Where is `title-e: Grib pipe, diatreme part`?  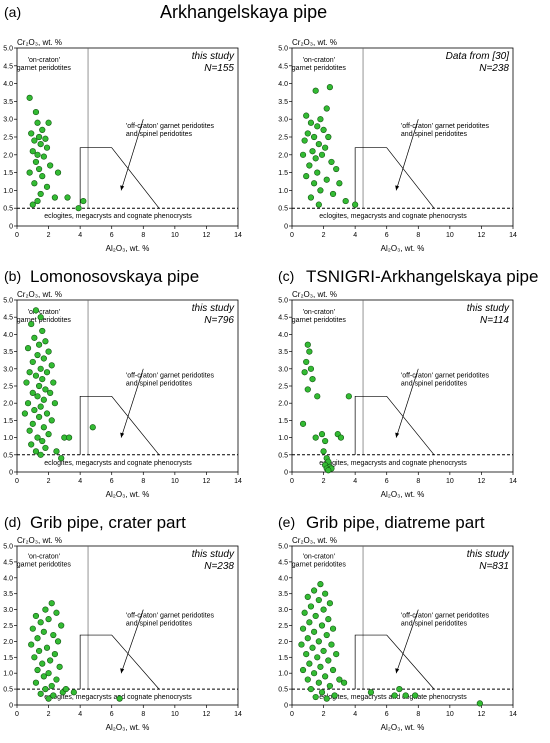 title-e: Grib pipe, diatreme part is located at coordinates (395, 522).